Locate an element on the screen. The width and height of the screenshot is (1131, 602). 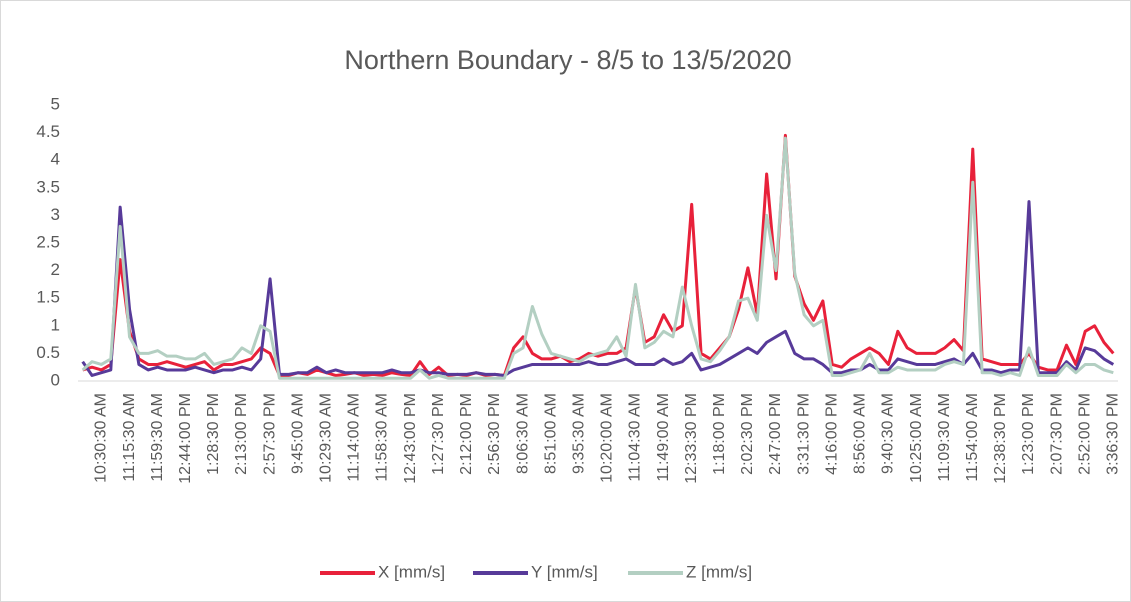
x-tick-label: 10:20:00 AM is located at coordinates (607, 438).